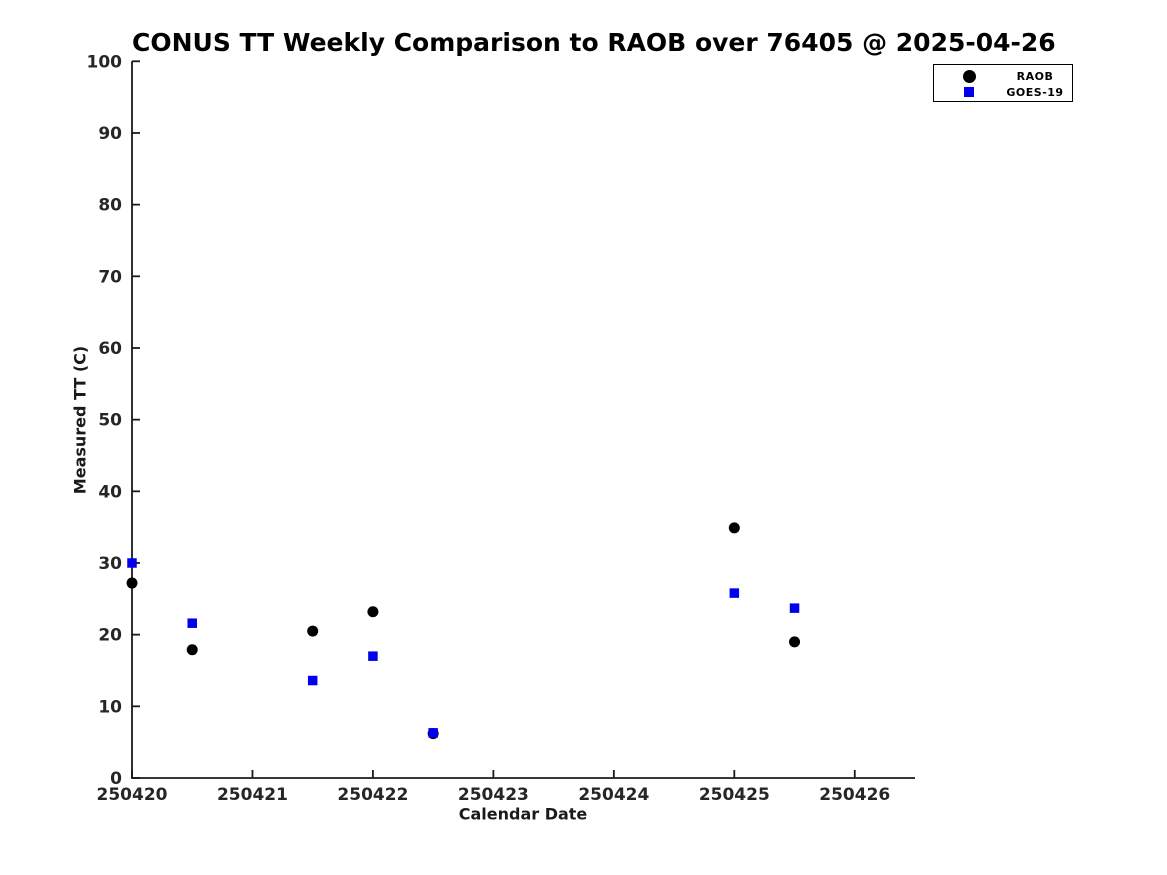  Describe the element at coordinates (1003, 92) in the screenshot. I see `legend-item-goes19: GOES-19` at that location.